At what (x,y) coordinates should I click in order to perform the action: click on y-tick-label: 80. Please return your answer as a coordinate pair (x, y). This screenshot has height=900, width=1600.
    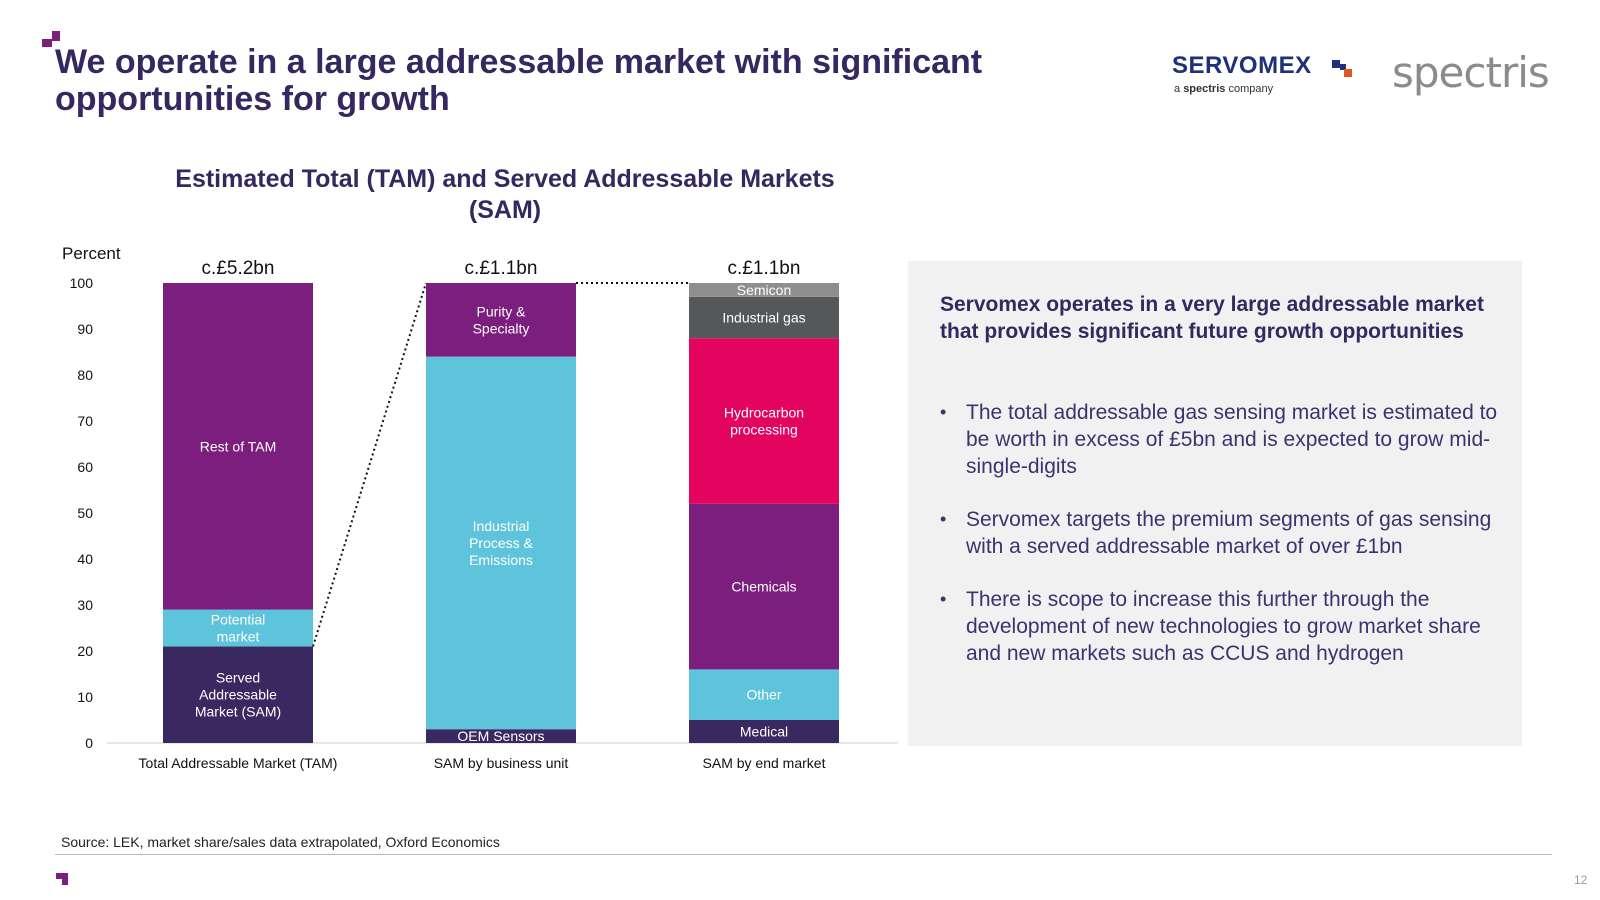
    Looking at the image, I should click on (85, 375).